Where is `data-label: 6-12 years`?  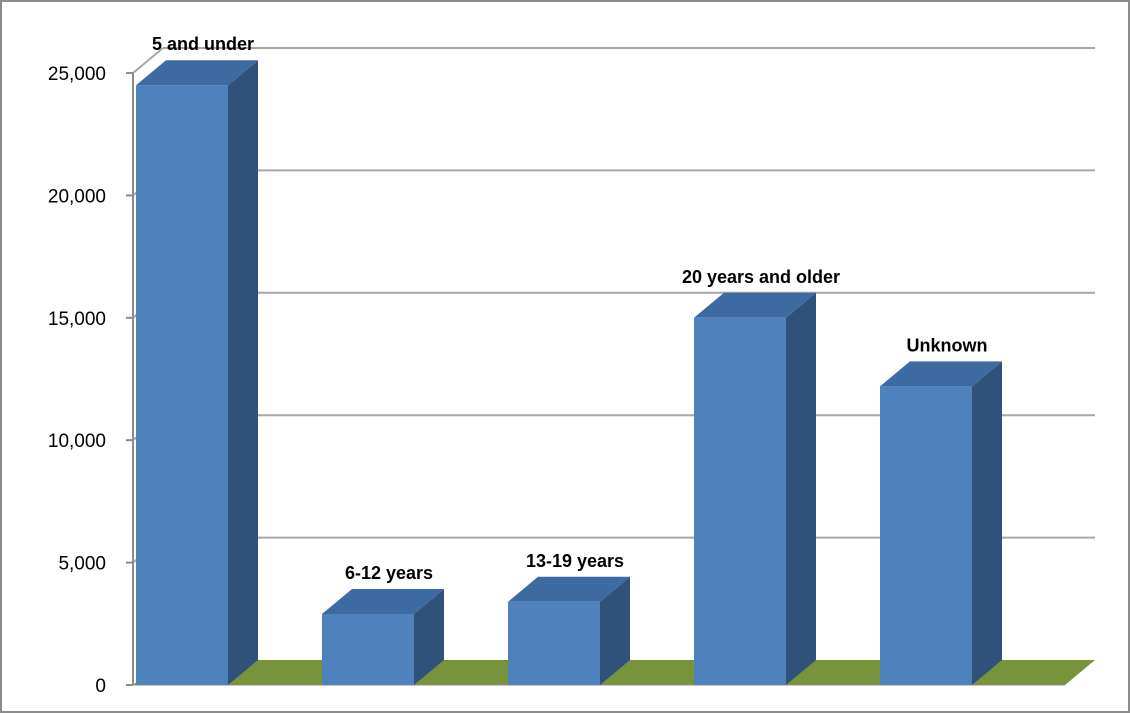
data-label: 6-12 years is located at coordinates (389, 573).